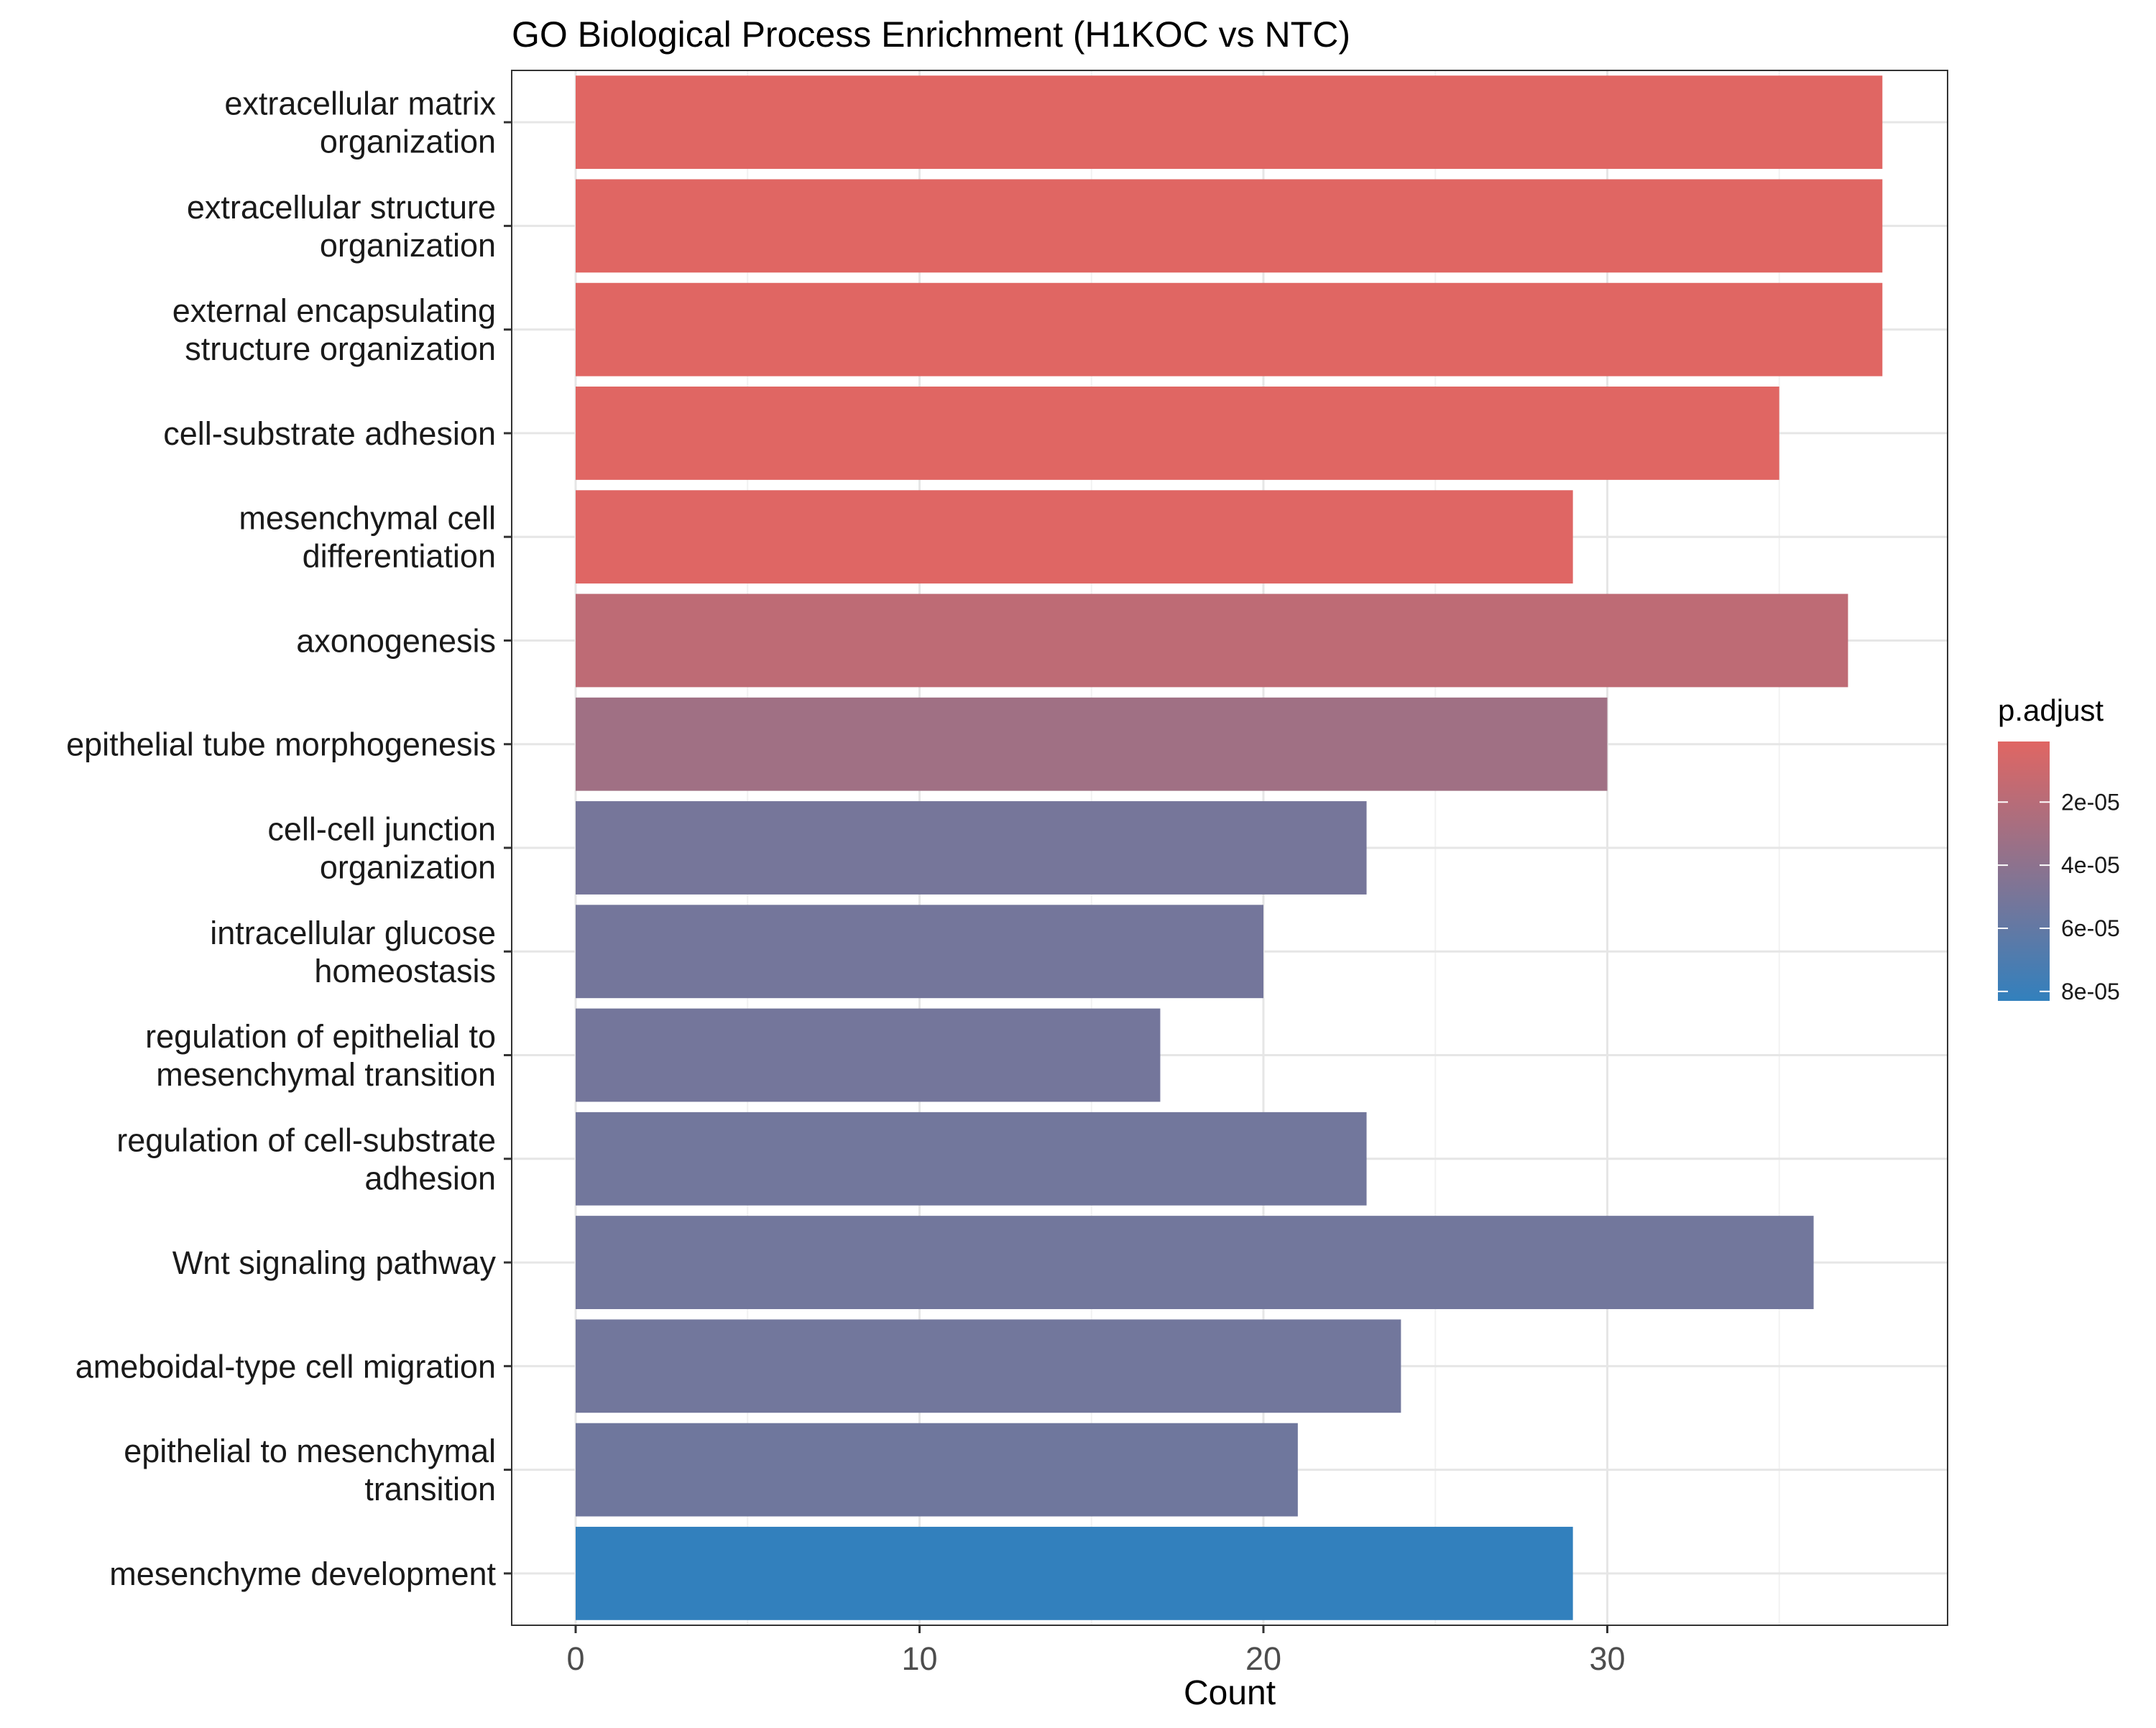  Describe the element at coordinates (2051, 710) in the screenshot. I see `legend-title: p.adjust` at that location.